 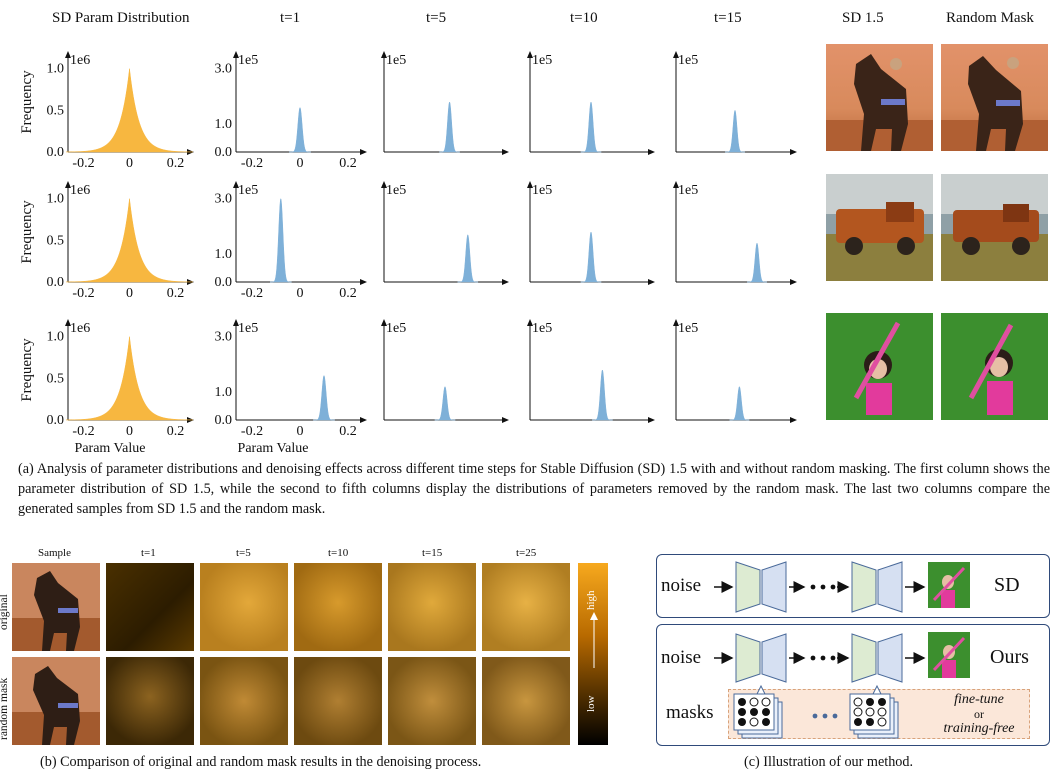 What do you see at coordinates (129, 240) in the screenshot?
I see `hist-distribution-row2-sd-param` at bounding box center [129, 240].